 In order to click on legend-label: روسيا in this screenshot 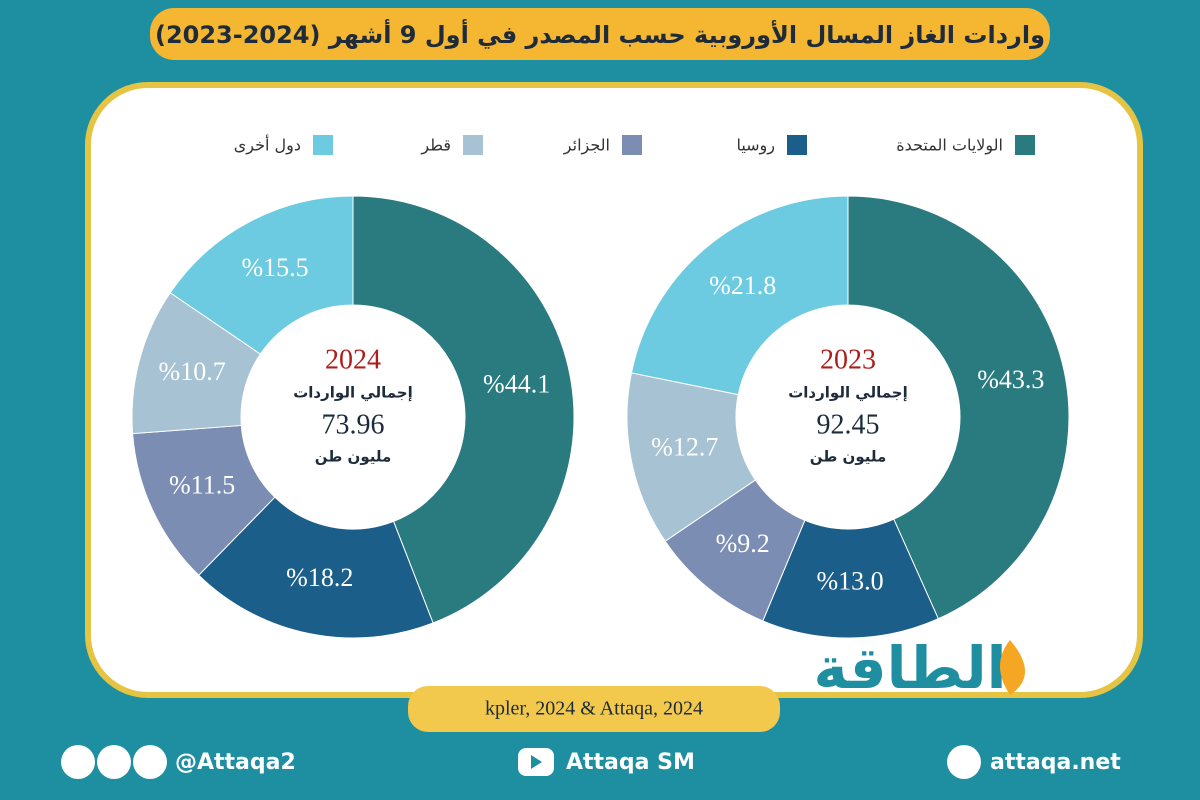, I will do `click(755, 146)`.